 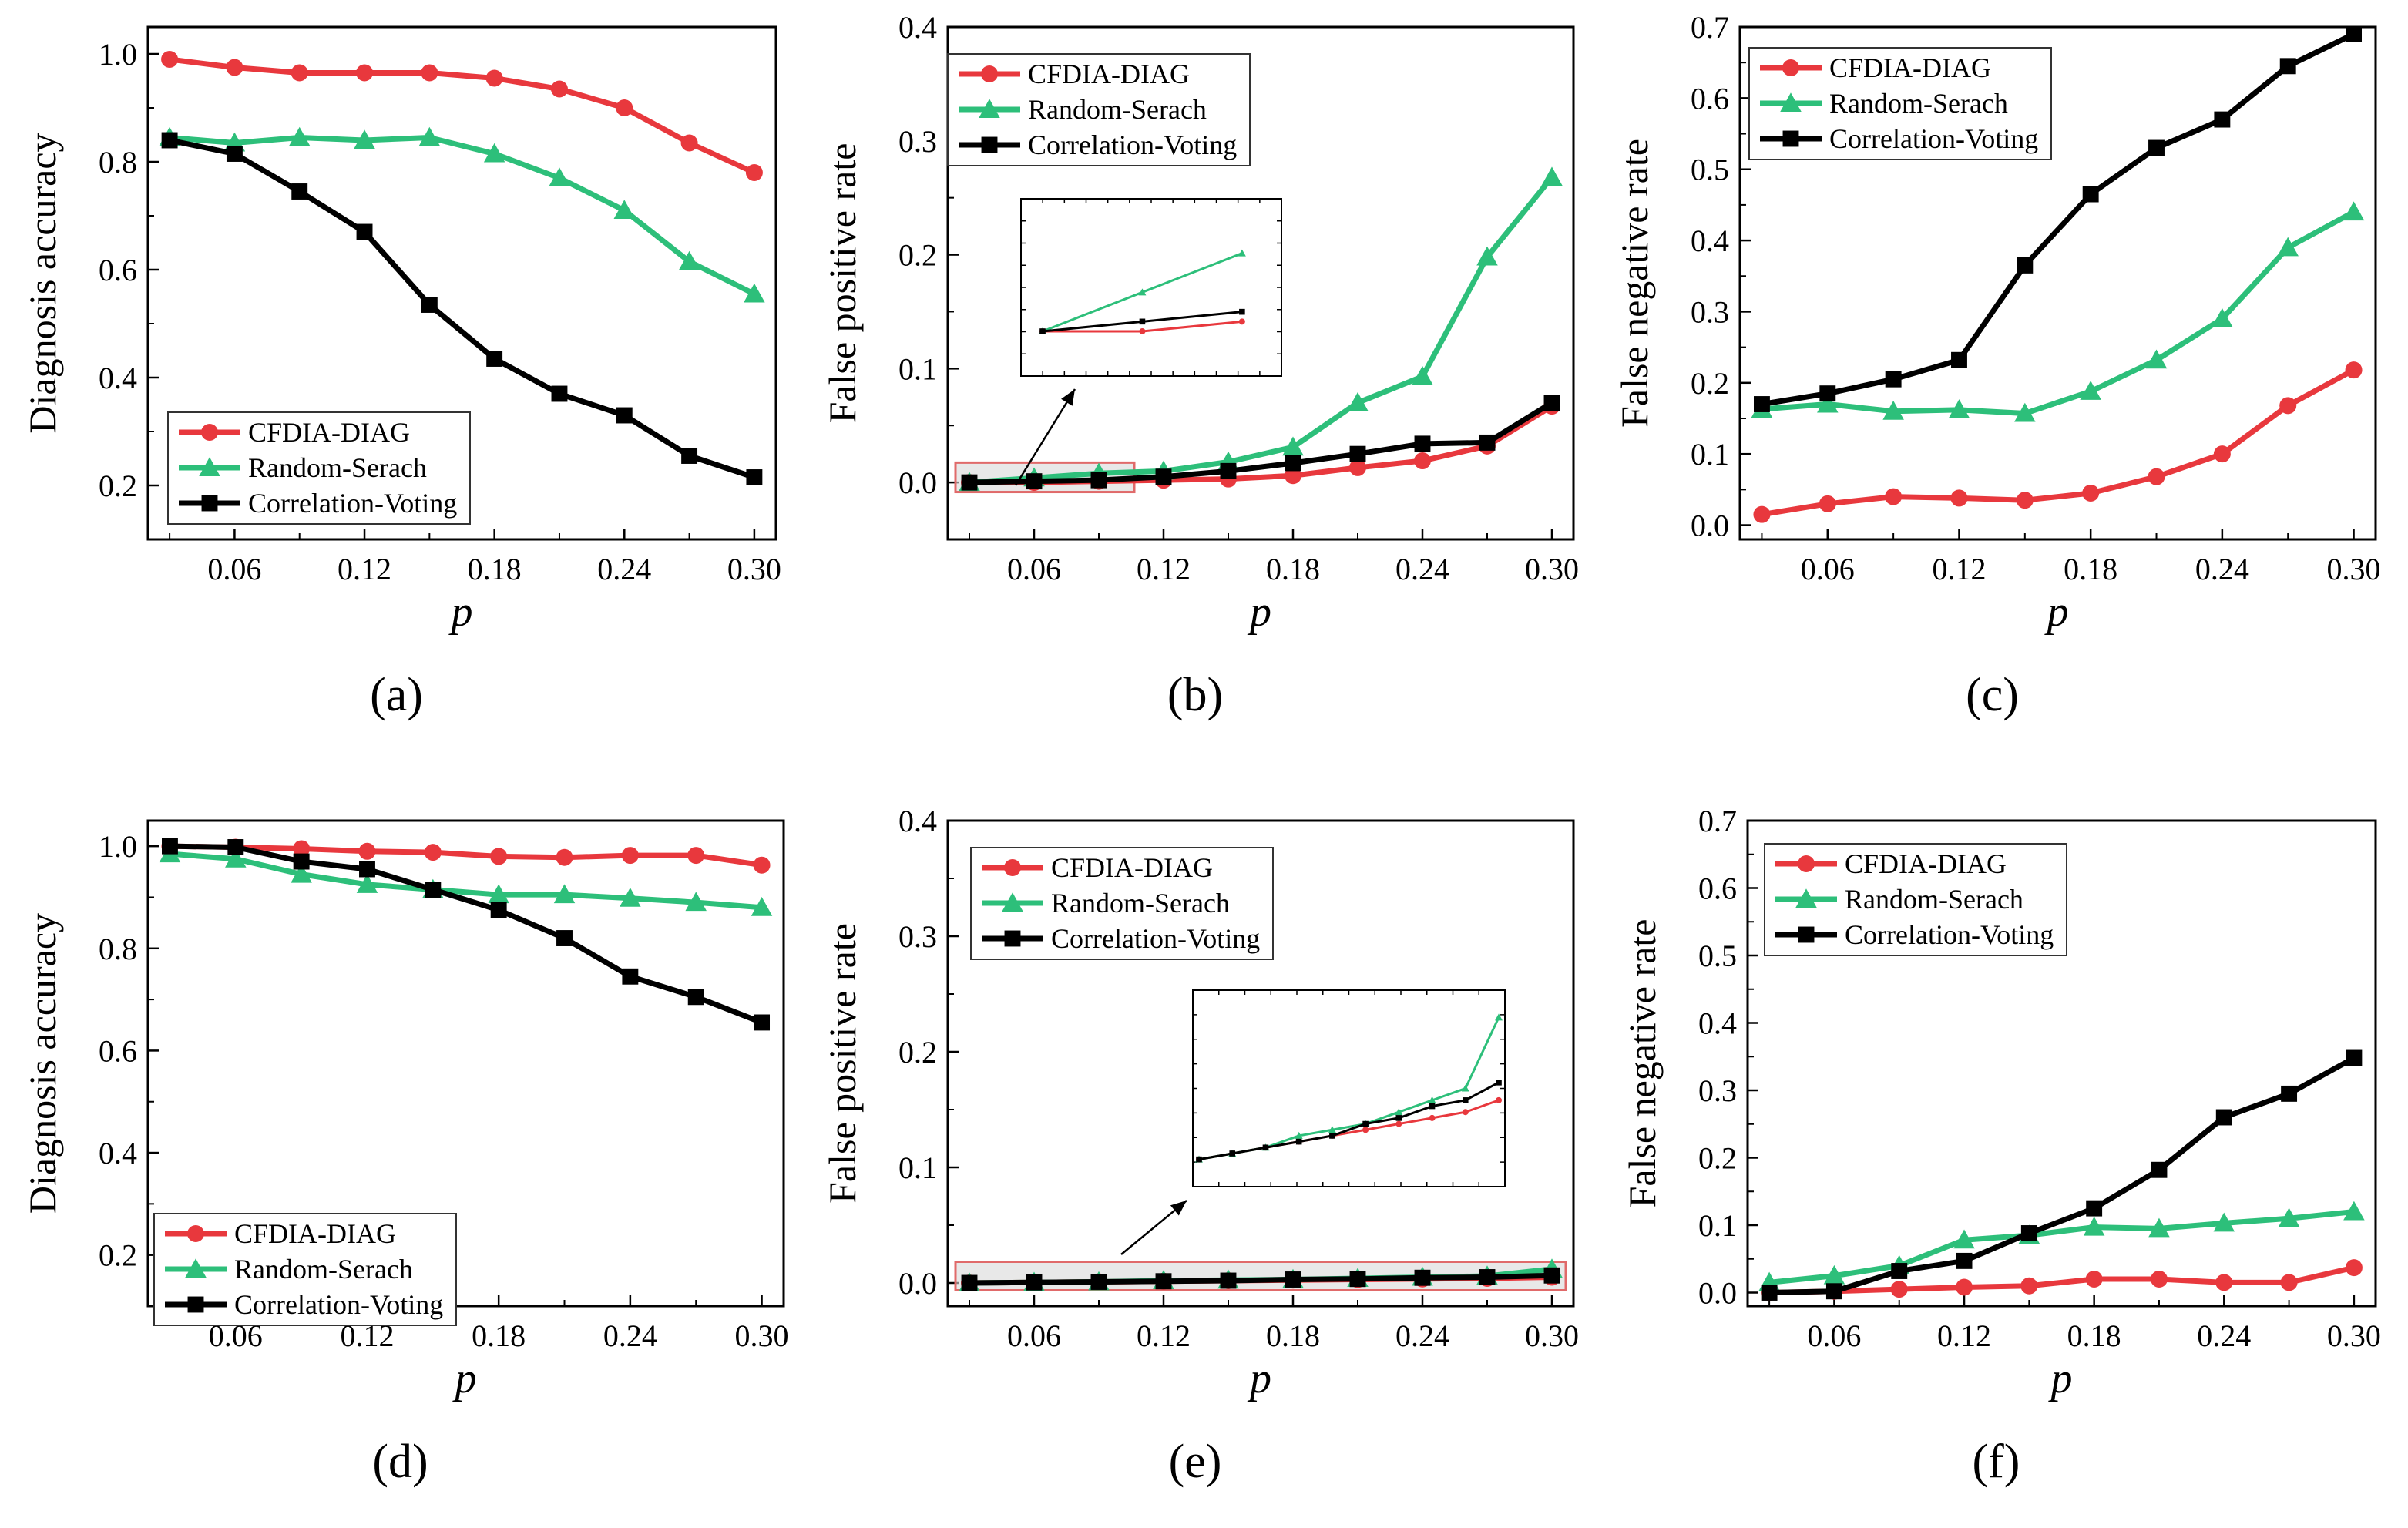 I want to click on y-tick-label: 0.5, so click(x=1717, y=956).